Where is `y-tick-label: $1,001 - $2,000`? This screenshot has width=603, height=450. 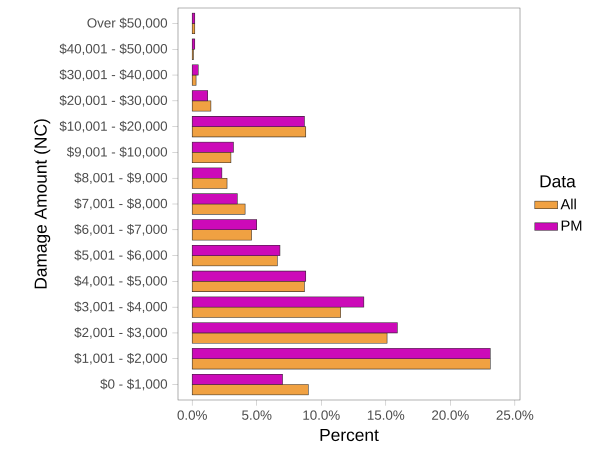
y-tick-label: $1,001 - $2,000 is located at coordinates (121, 358).